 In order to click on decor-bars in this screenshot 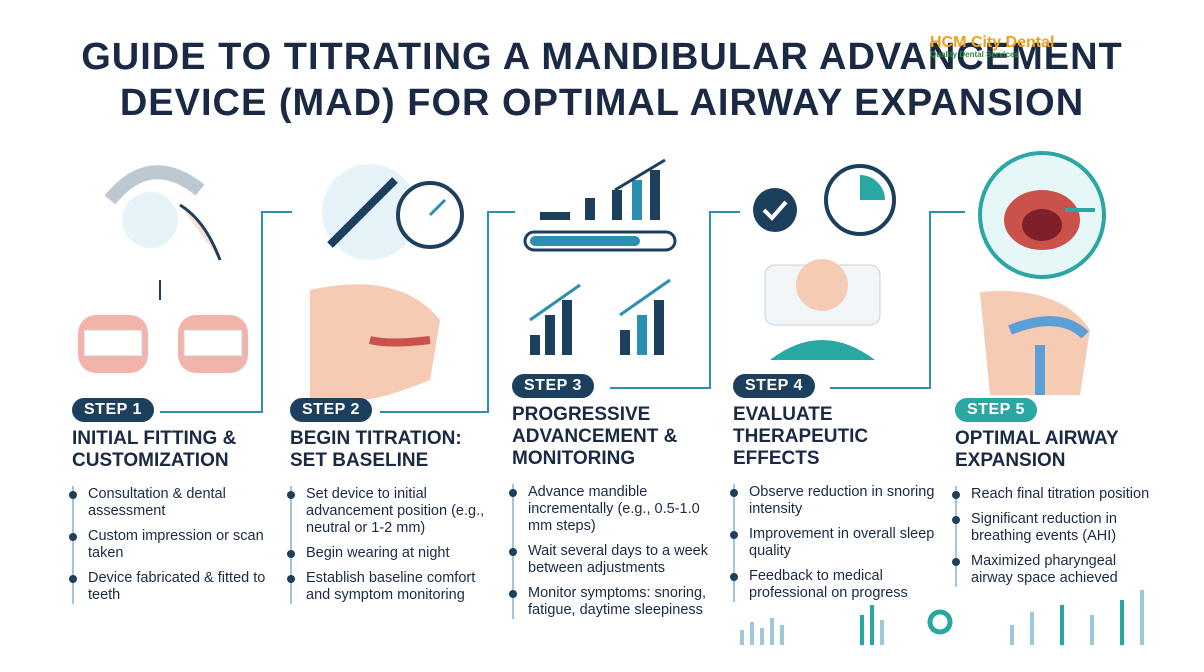, I will do `click(942, 617)`.